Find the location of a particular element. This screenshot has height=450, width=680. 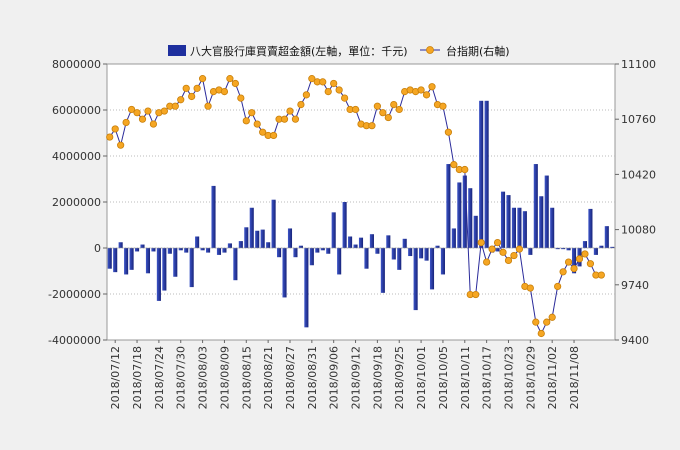

x-axis-tick-label: 2018/08/03 is located at coordinates (203, 377).